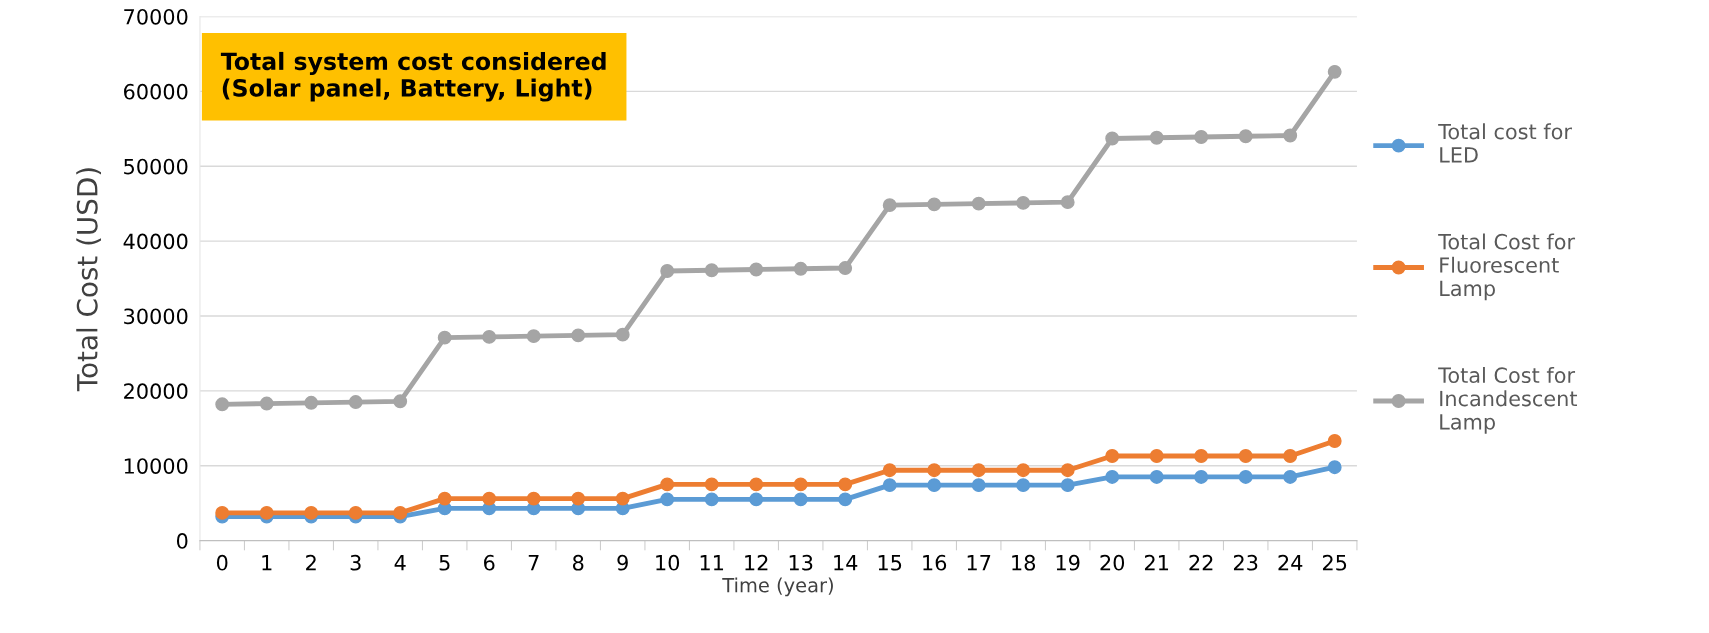 This screenshot has width=1709, height=633. Describe the element at coordinates (267, 563) in the screenshot. I see `x-tick-label: 1` at that location.